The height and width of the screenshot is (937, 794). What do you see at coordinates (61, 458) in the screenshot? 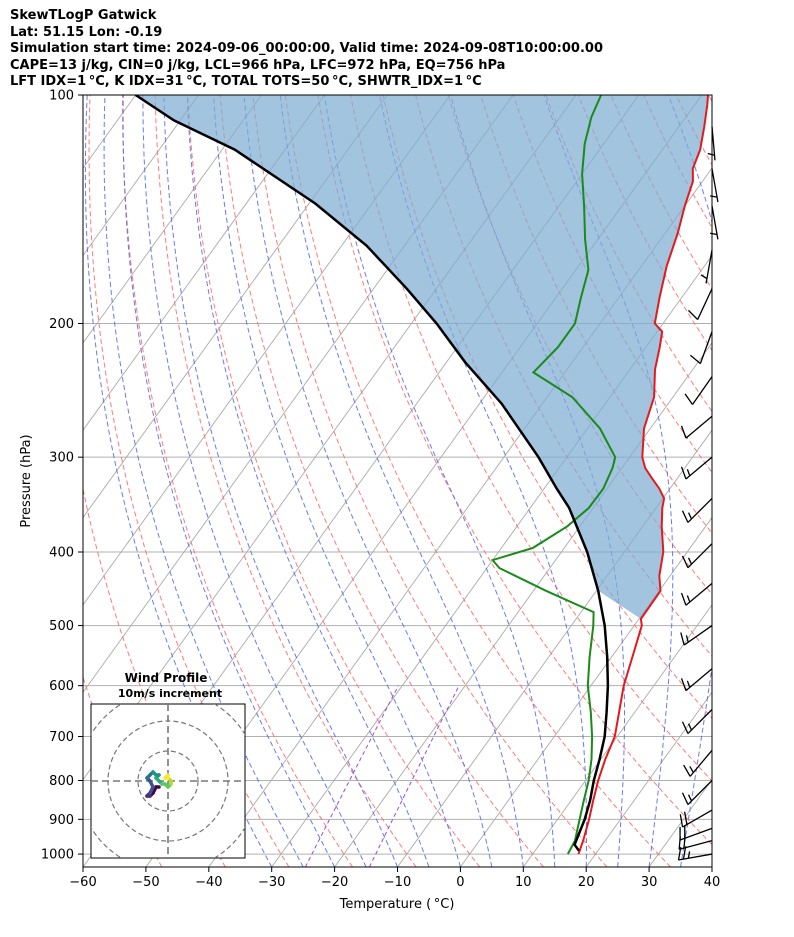
I see `y-tick-label: 300` at bounding box center [61, 458].